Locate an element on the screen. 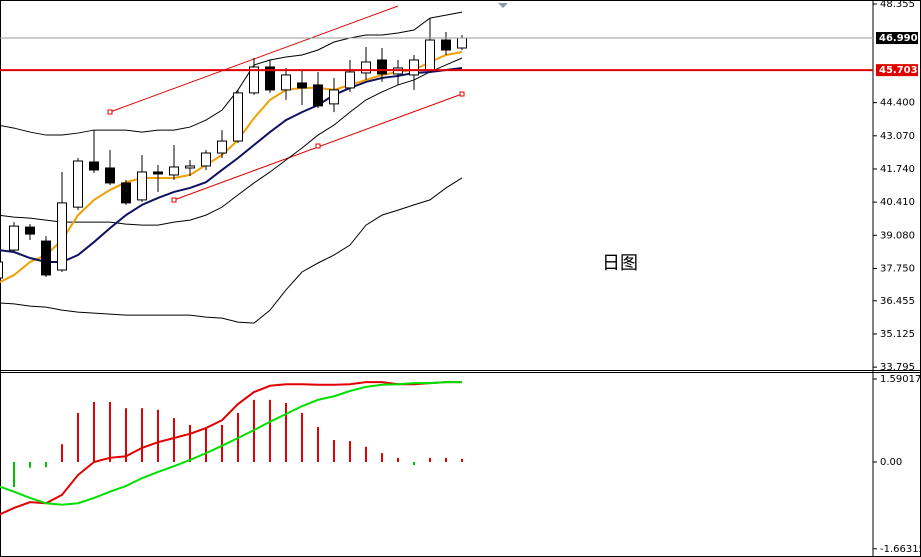  y-tick-label: 1.59017 is located at coordinates (900, 379).